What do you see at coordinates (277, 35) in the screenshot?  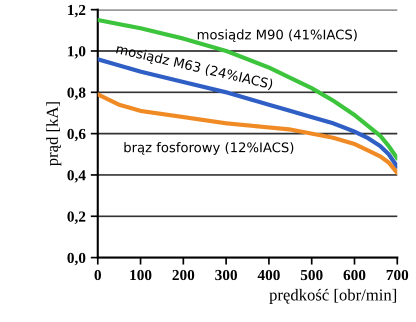 I see `series-label: mosiądz M90 (41%IACS)` at bounding box center [277, 35].